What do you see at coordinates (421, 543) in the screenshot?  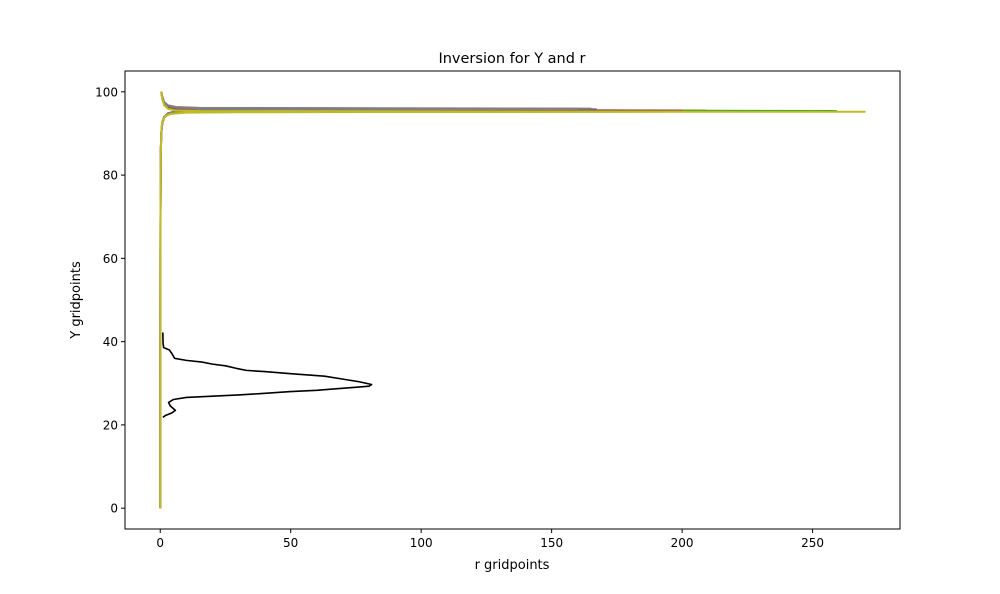 I see `x-tick-label: 100` at bounding box center [421, 543].